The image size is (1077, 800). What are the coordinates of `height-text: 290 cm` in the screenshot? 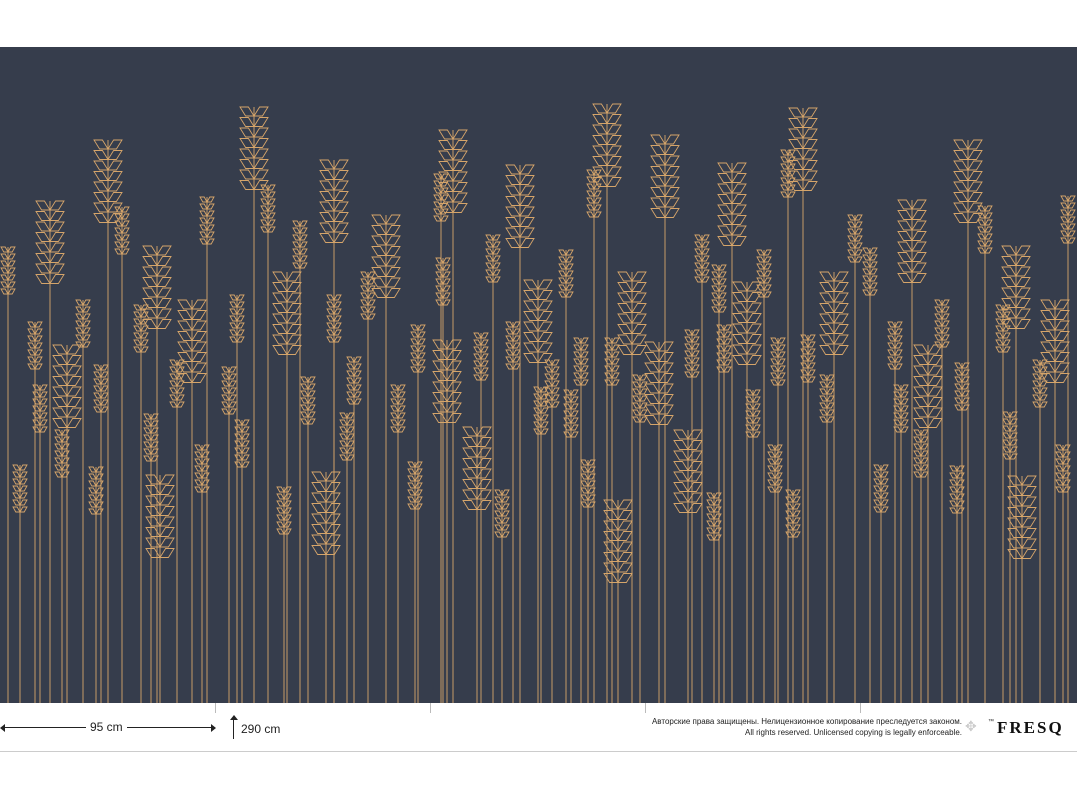 It's located at (261, 729).